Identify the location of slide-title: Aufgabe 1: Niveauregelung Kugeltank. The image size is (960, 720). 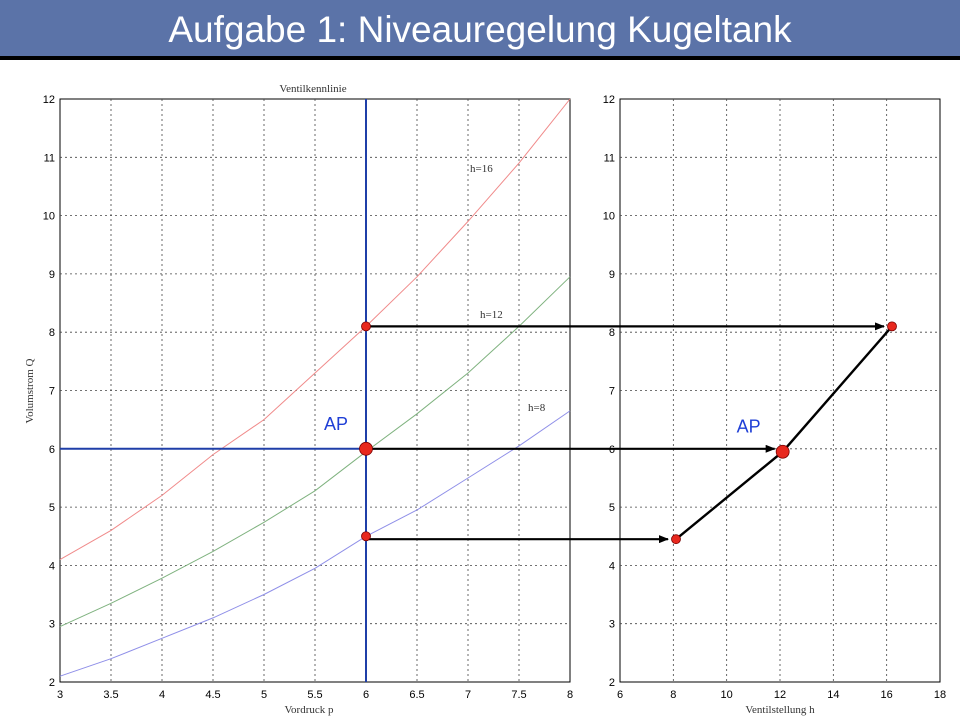
(480, 29).